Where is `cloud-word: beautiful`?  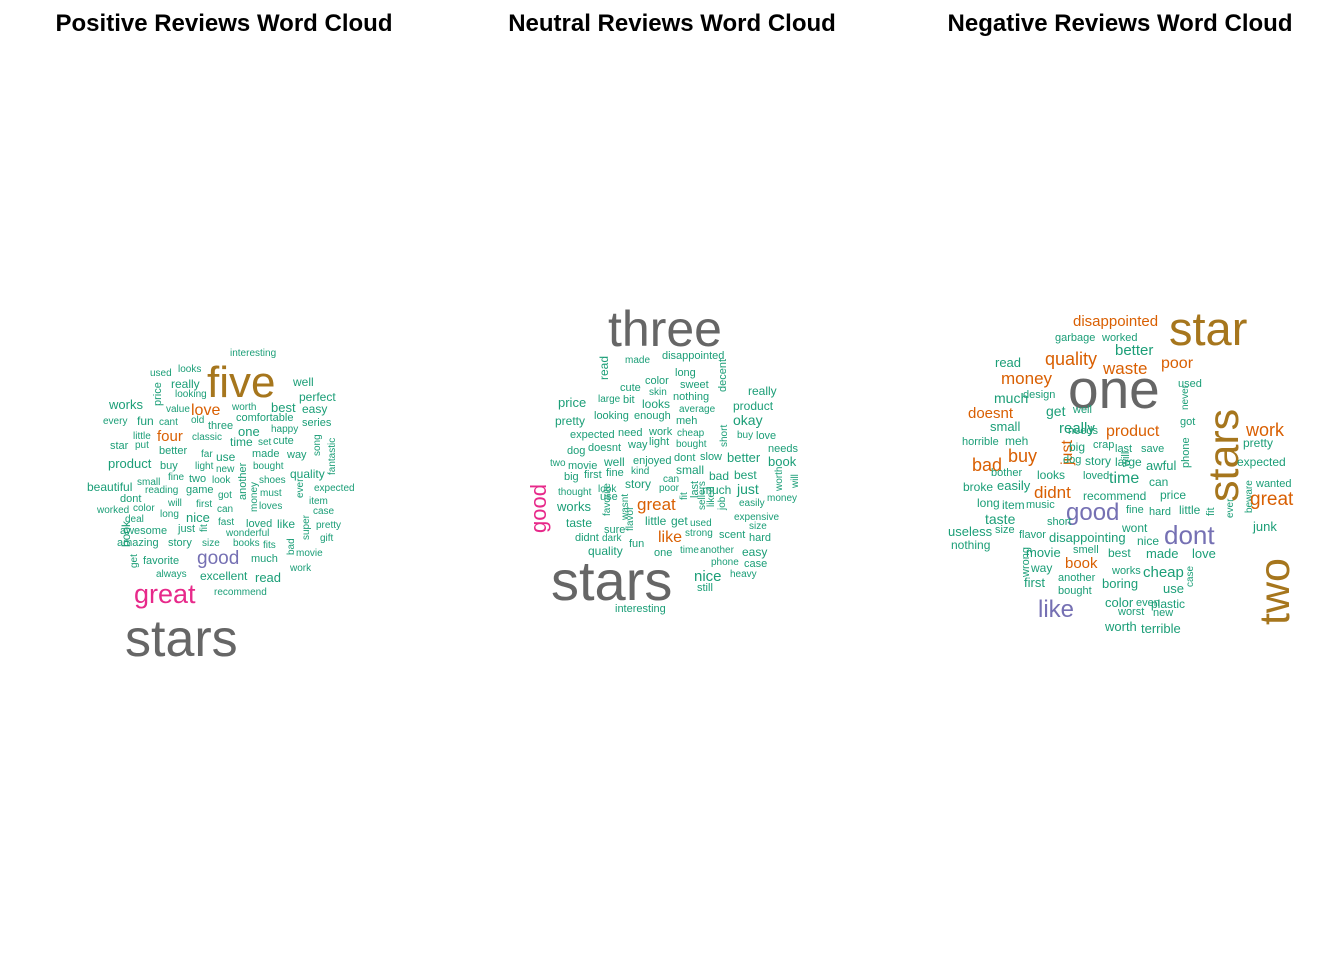 cloud-word: beautiful is located at coordinates (110, 487).